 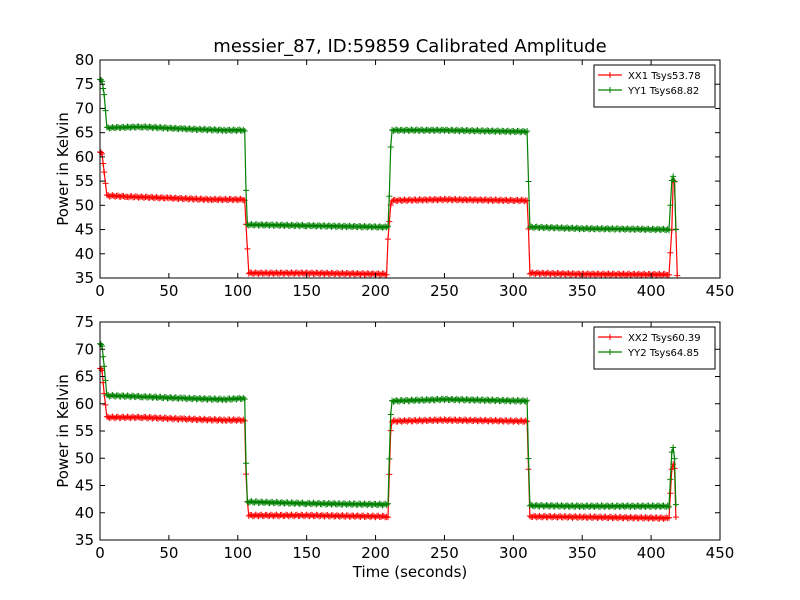 What do you see at coordinates (63, 431) in the screenshot?
I see `bottom-y-axis-label: Power in Kelvin` at bounding box center [63, 431].